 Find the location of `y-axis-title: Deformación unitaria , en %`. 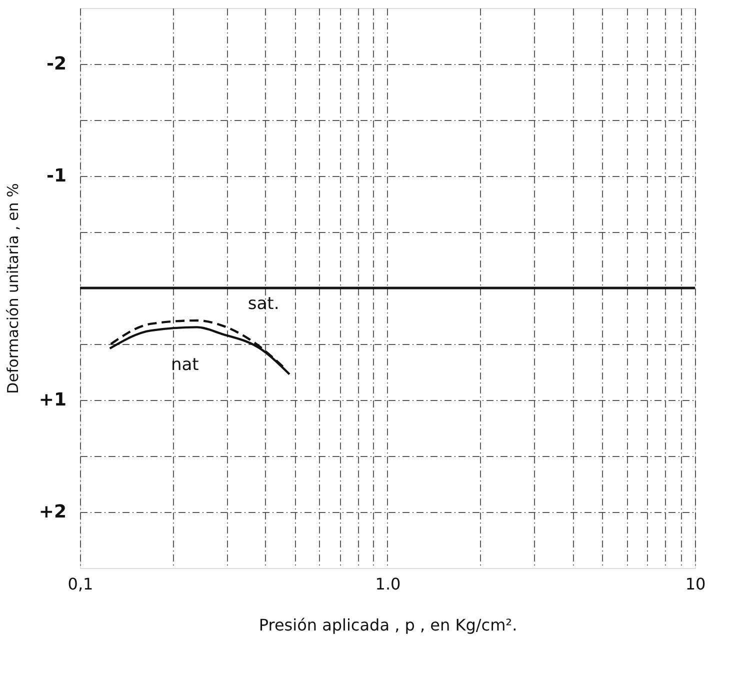

y-axis-title: Deformación unitaria , en % is located at coordinates (13, 288).